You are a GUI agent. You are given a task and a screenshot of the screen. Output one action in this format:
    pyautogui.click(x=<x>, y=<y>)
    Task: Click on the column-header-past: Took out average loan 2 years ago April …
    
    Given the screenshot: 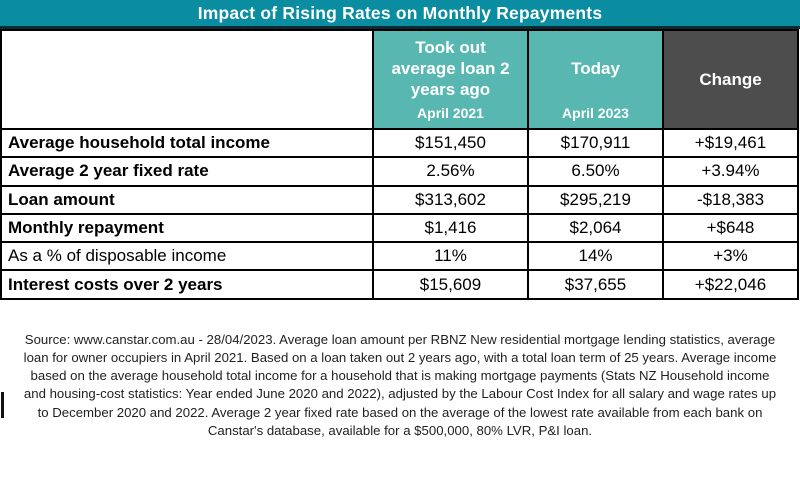 What is the action you would take?
    pyautogui.click(x=450, y=79)
    